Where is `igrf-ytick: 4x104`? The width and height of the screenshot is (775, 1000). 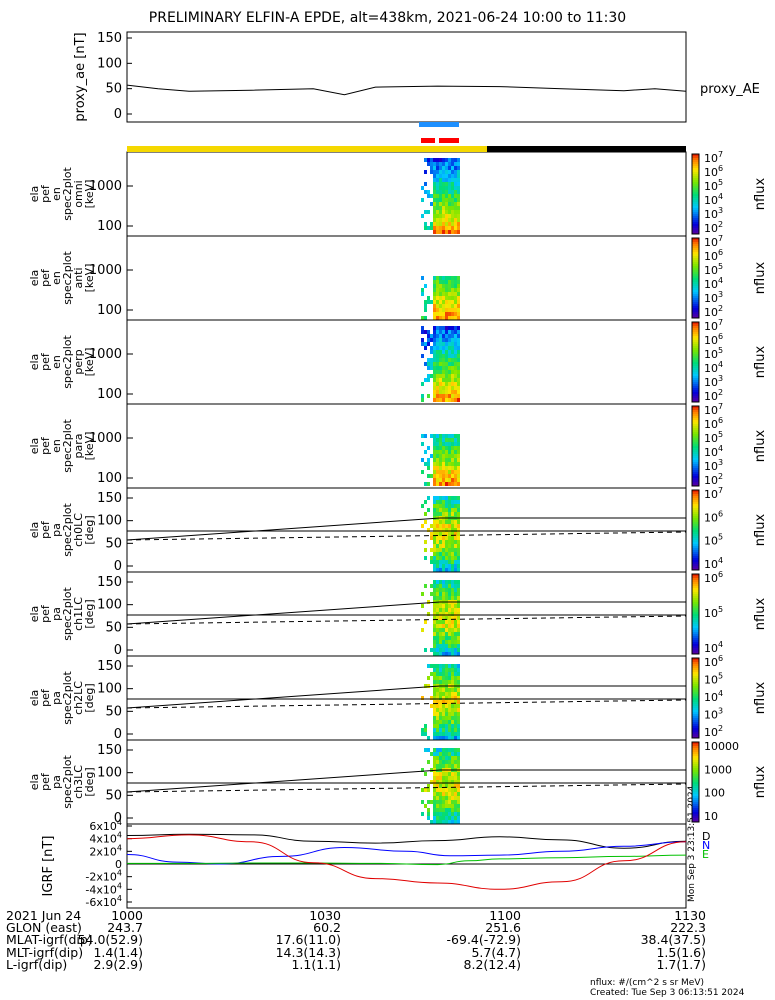
igrf-ytick: 4x104 is located at coordinates (105, 838).